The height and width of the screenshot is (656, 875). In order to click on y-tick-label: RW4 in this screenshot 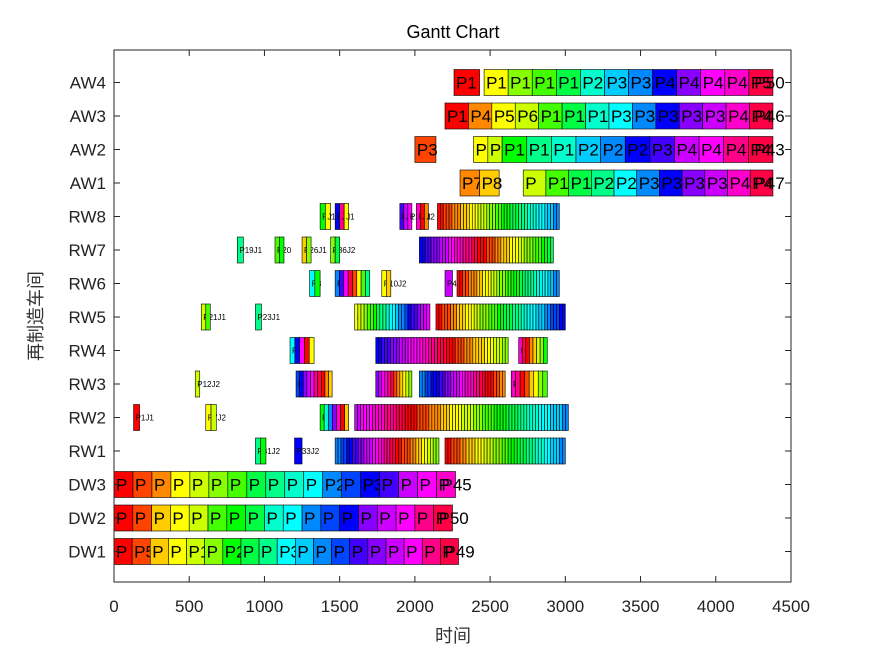, I will do `click(87, 351)`.